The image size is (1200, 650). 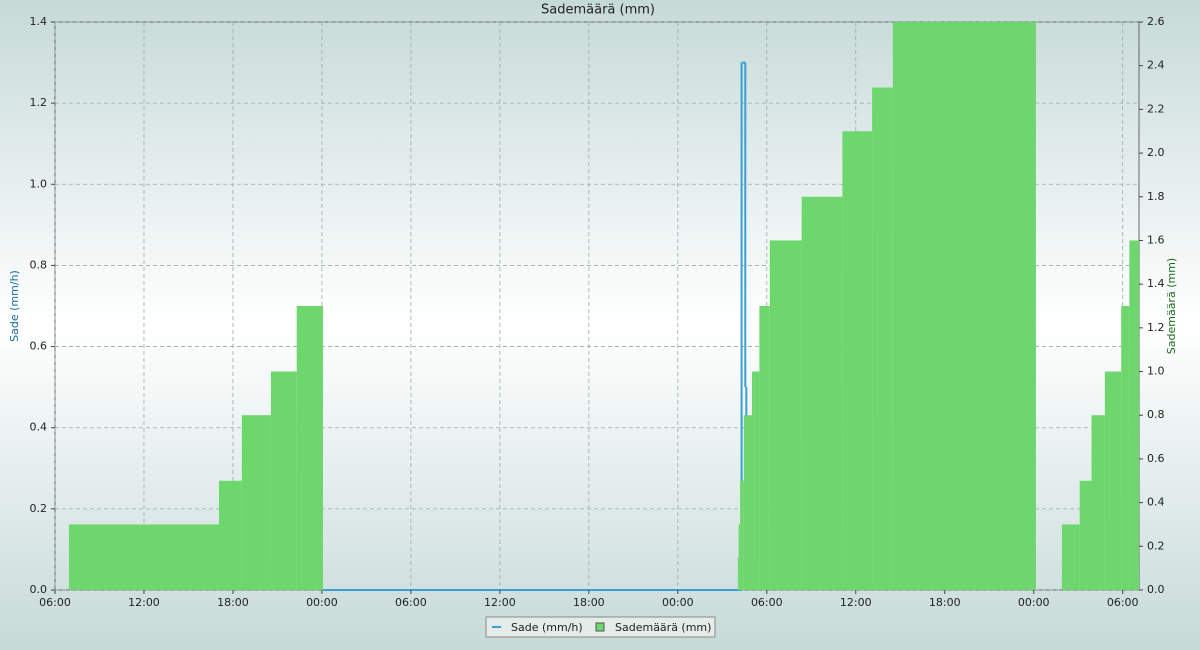 I want to click on y-tick-label: 0.4, so click(x=39, y=427).